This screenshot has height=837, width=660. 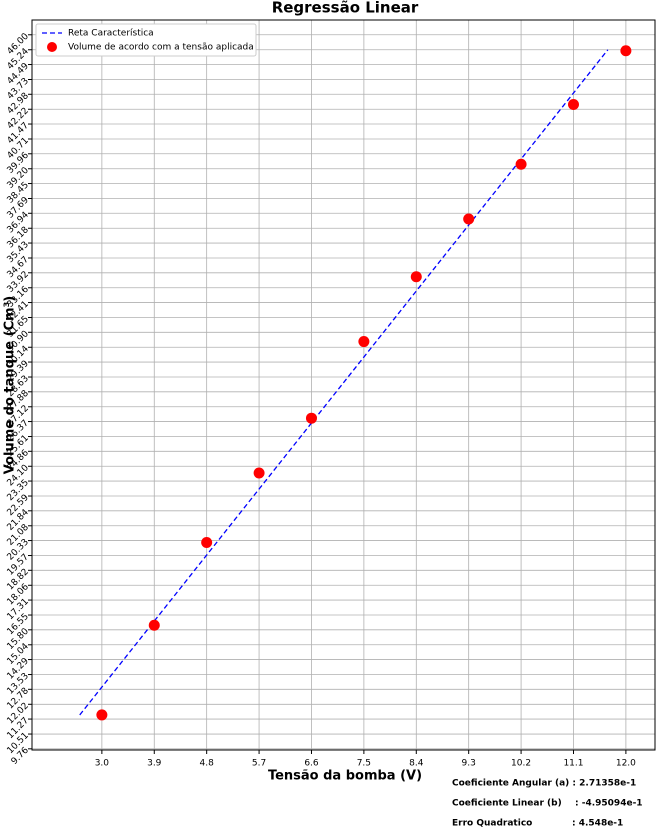 I want to click on legend-label: Reta Característica, so click(x=111, y=34).